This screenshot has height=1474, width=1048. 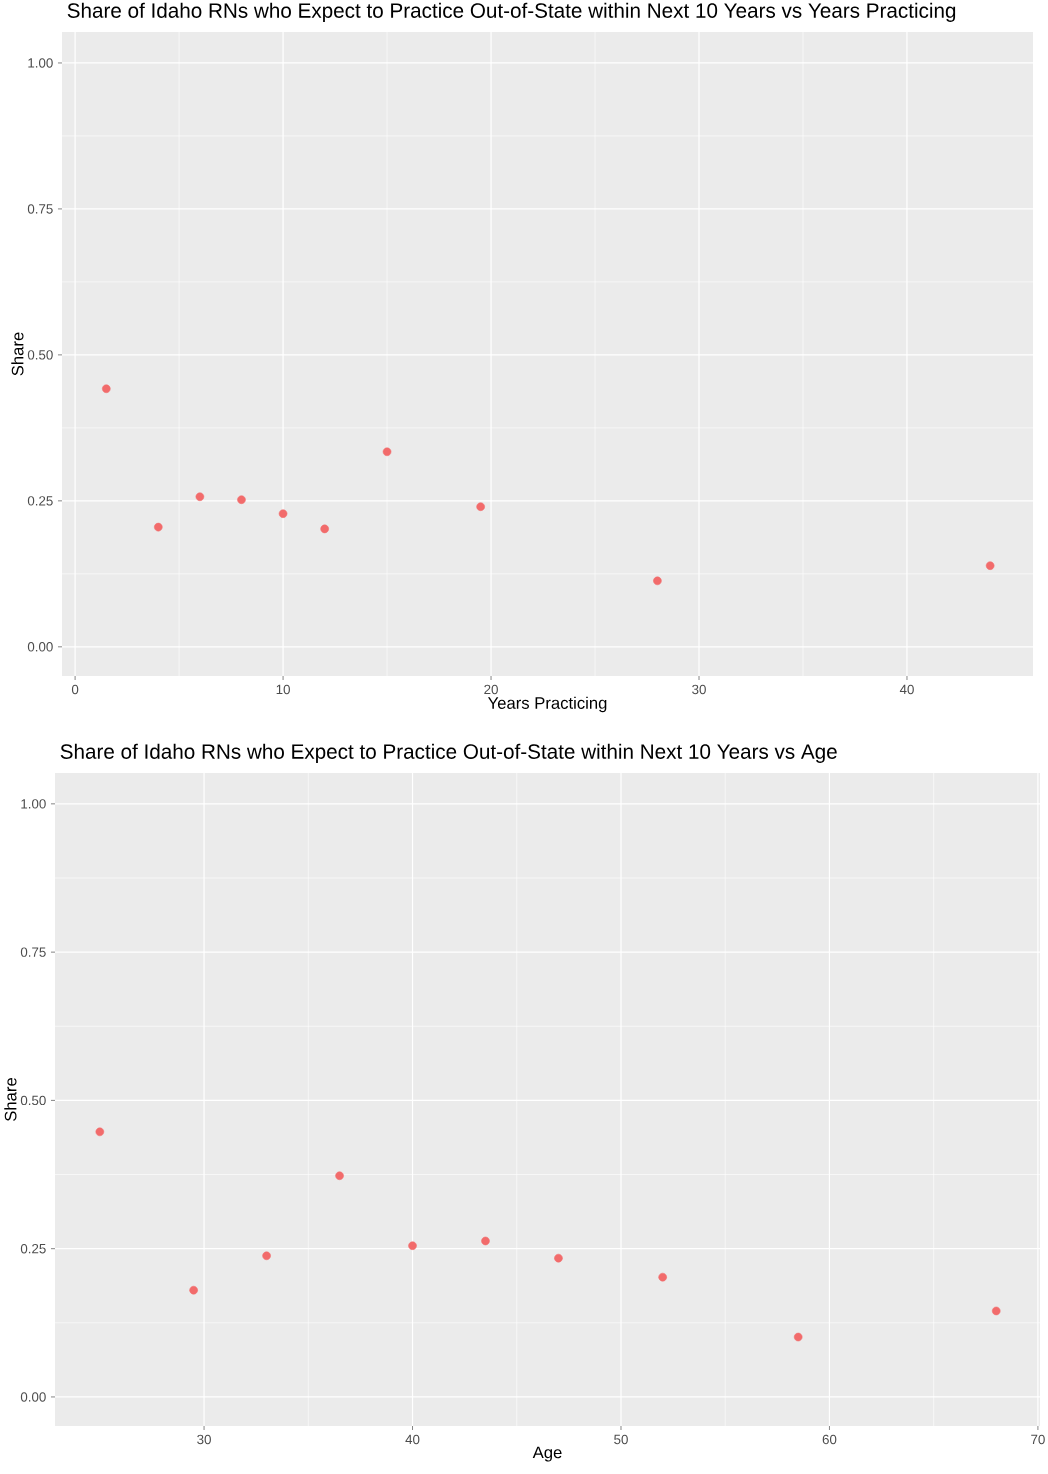 What do you see at coordinates (511, 12) in the screenshot?
I see `chart-title: Share of Idaho RNs who Expect to Practice Out-of-State within Next 10 Years vs Years Practicing` at bounding box center [511, 12].